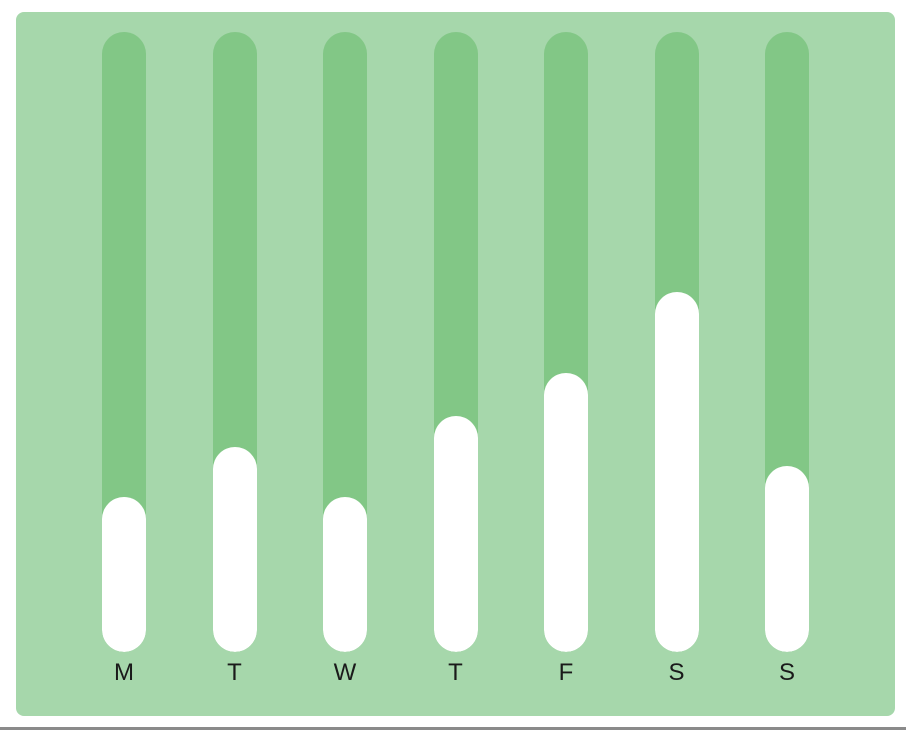 The height and width of the screenshot is (730, 906). What do you see at coordinates (566, 672) in the screenshot?
I see `x-tick-label: F` at bounding box center [566, 672].